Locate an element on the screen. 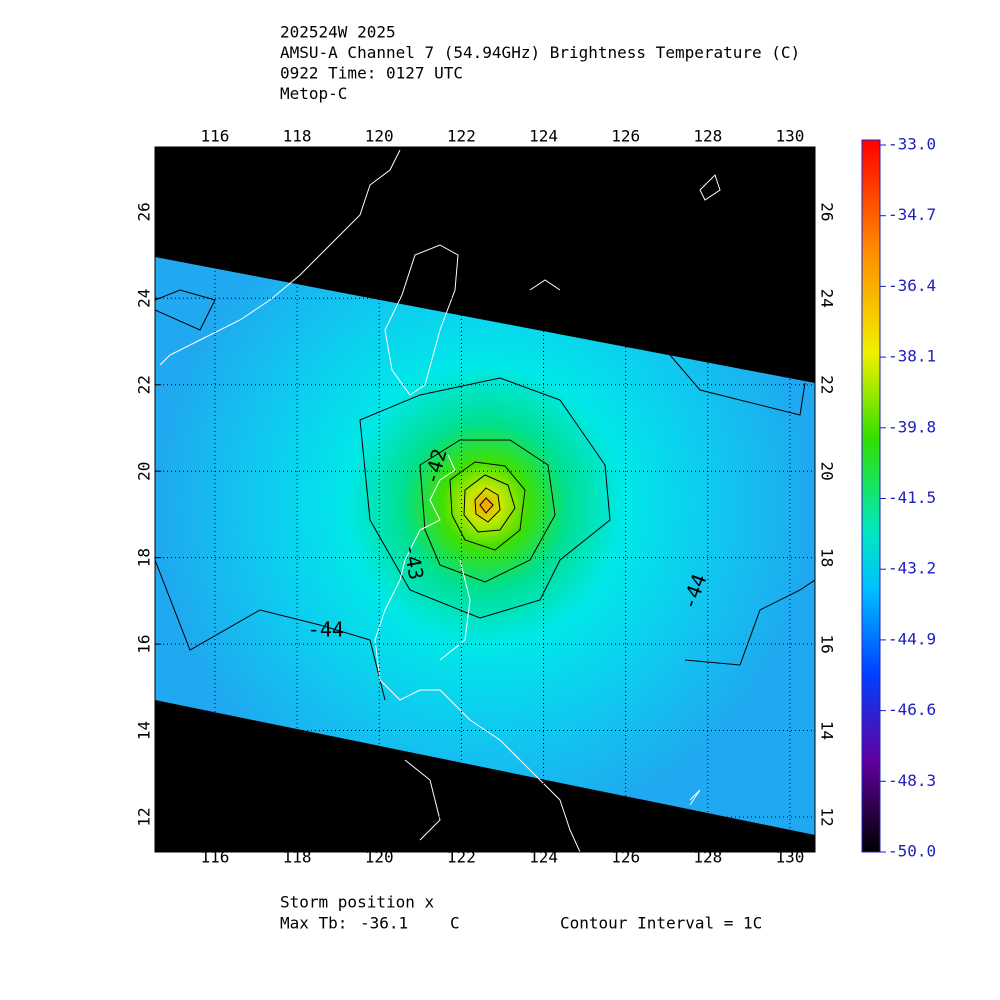  y-tick-label-left: 20 is located at coordinates (144, 471).